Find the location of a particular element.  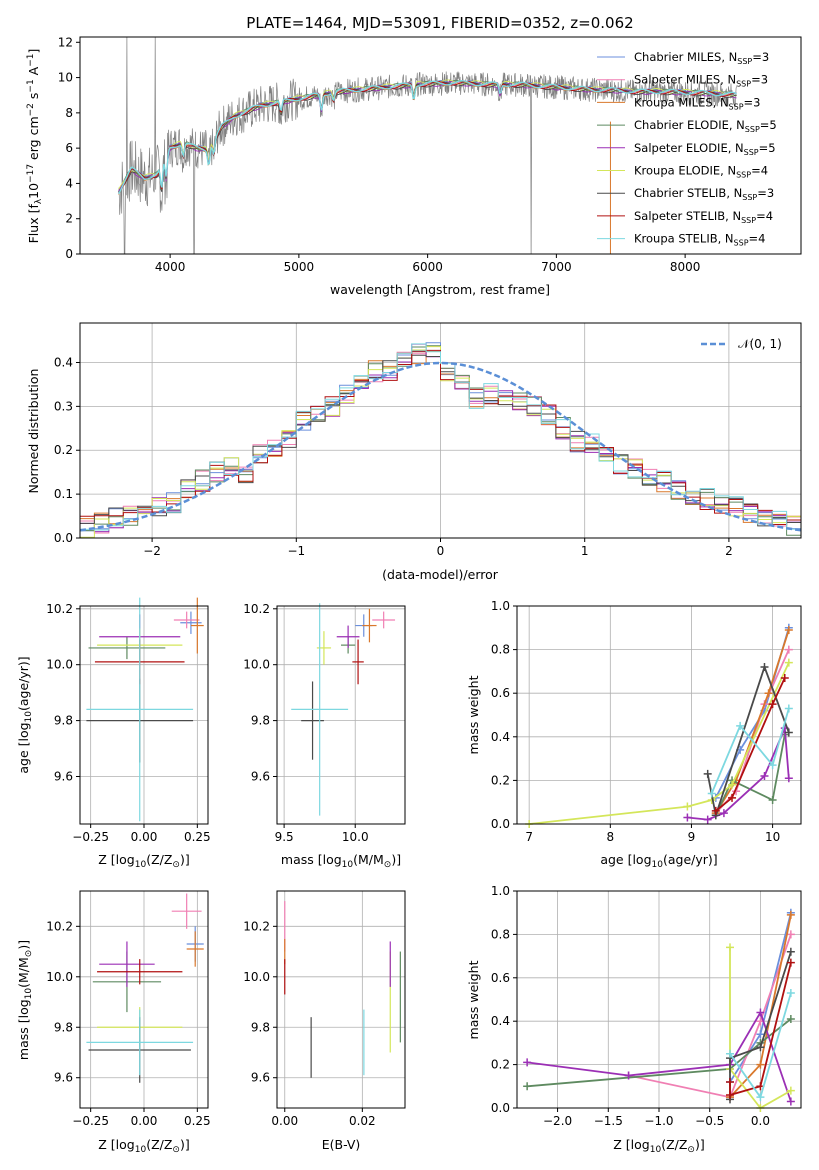

weight-z-ylabel: mass weight is located at coordinates (473, 999).